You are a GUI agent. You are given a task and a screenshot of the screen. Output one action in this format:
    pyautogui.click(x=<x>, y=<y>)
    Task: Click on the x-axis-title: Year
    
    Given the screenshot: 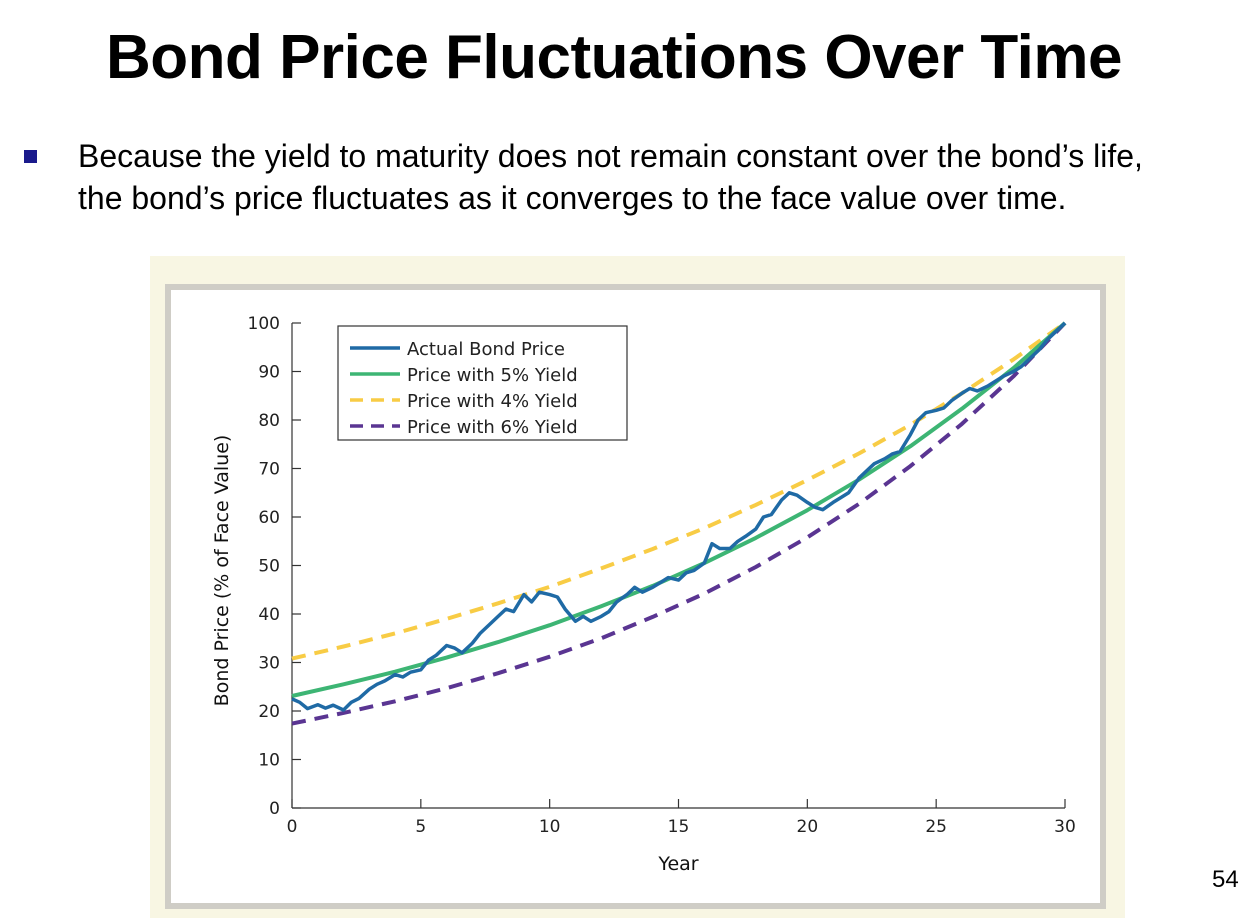 What is the action you would take?
    pyautogui.click(x=677, y=864)
    